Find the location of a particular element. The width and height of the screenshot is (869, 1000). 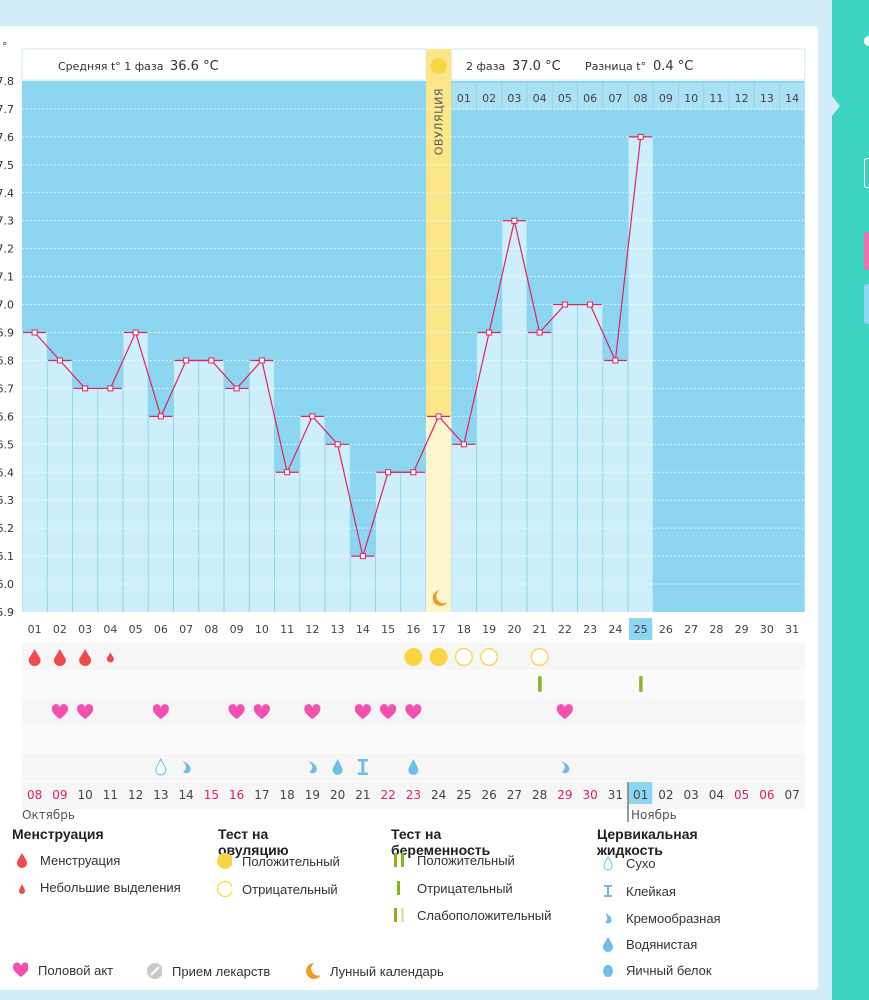

cycle-day-label: 29 is located at coordinates (742, 629).